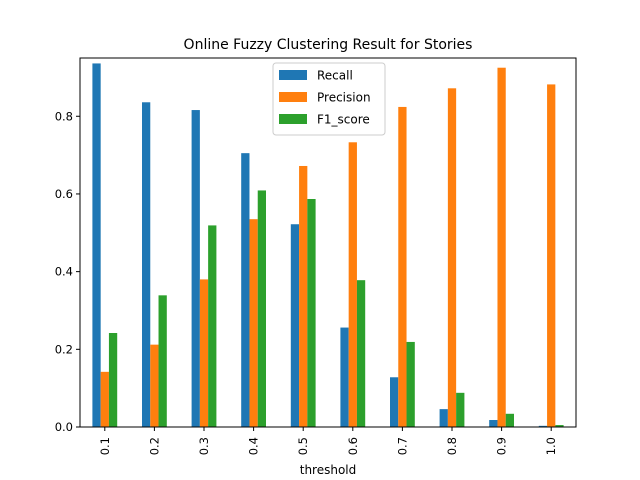 Image resolution: width=640 pixels, height=480 pixels. I want to click on legend: Recall Precision F1_score, so click(329, 99).